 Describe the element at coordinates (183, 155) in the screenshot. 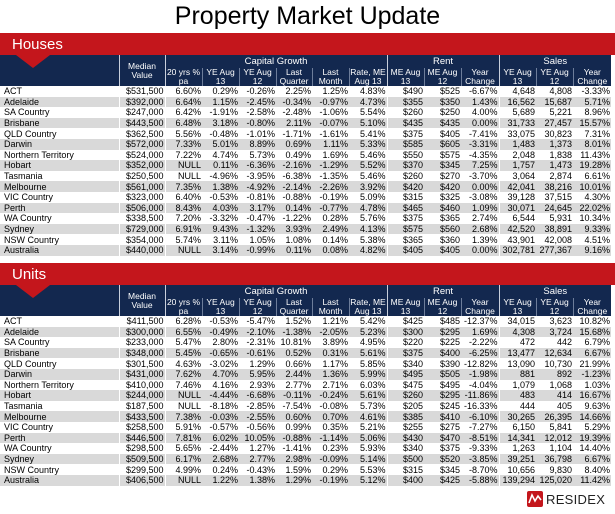

I see `table-cell: 7.22%` at that location.